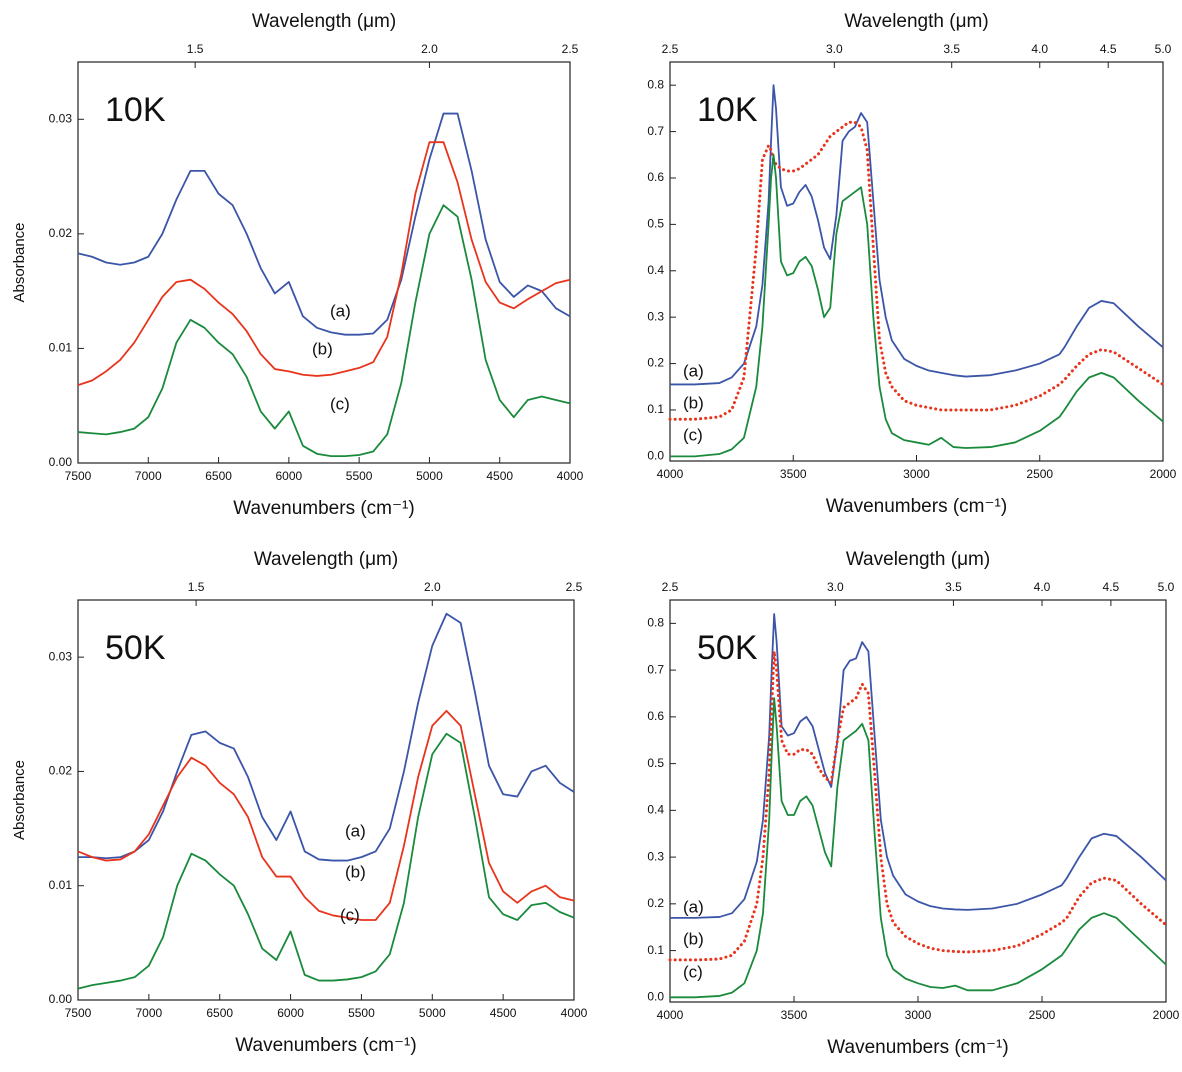 This screenshot has height=1072, width=1182. I want to click on x-tick-label: 3500, so click(794, 1015).